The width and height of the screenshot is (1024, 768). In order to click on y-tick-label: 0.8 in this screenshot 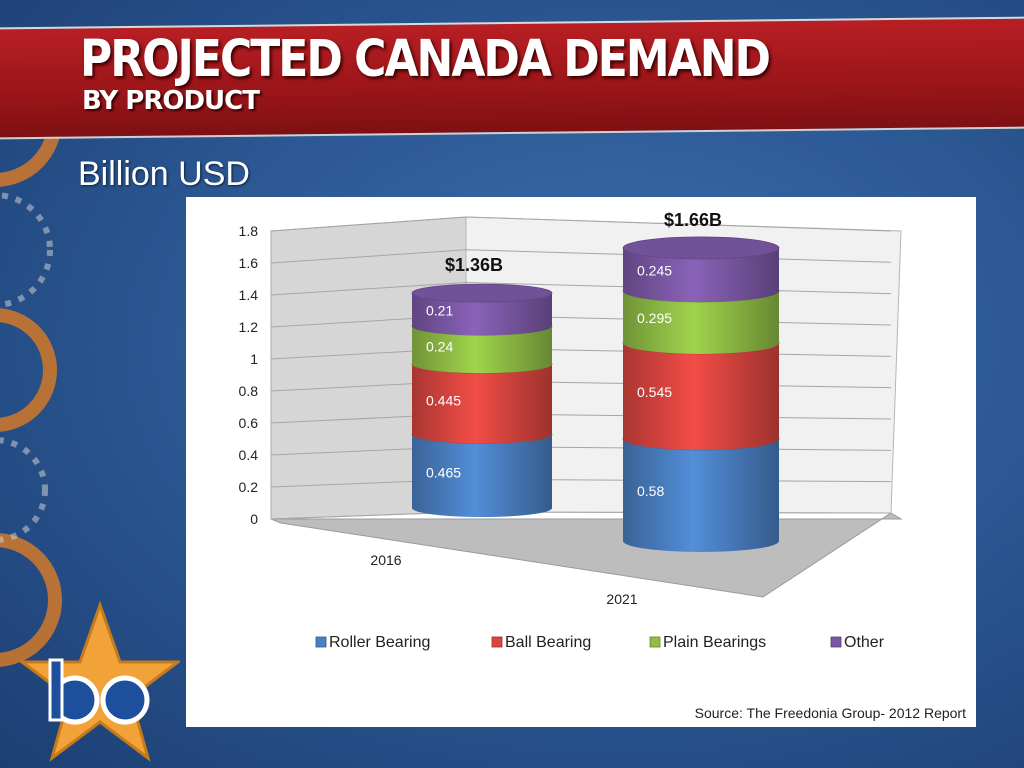, I will do `click(249, 391)`.